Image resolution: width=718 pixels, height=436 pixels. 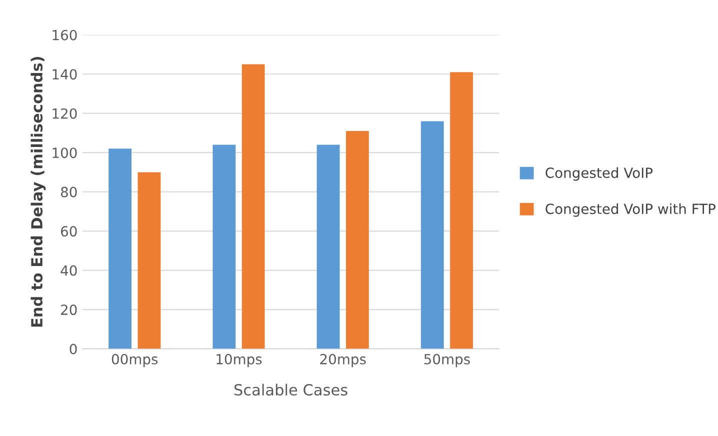 I want to click on y-tick-label: 140, so click(x=64, y=74).